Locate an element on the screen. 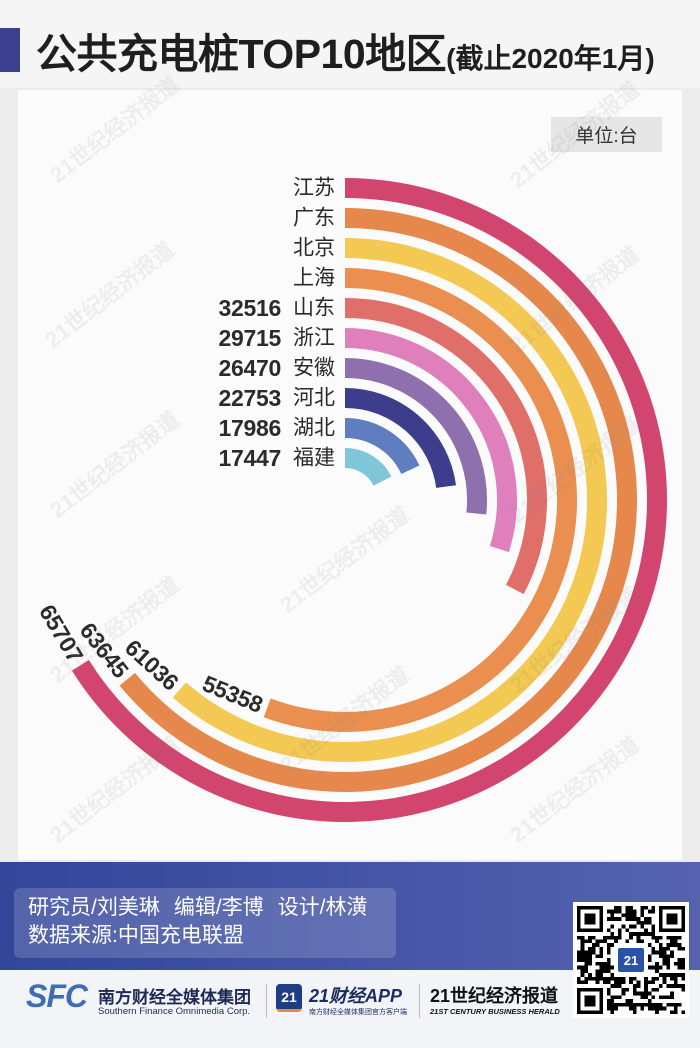  app-subtitle: 南方财经全媒体集团官方客户端 is located at coordinates (358, 1012).